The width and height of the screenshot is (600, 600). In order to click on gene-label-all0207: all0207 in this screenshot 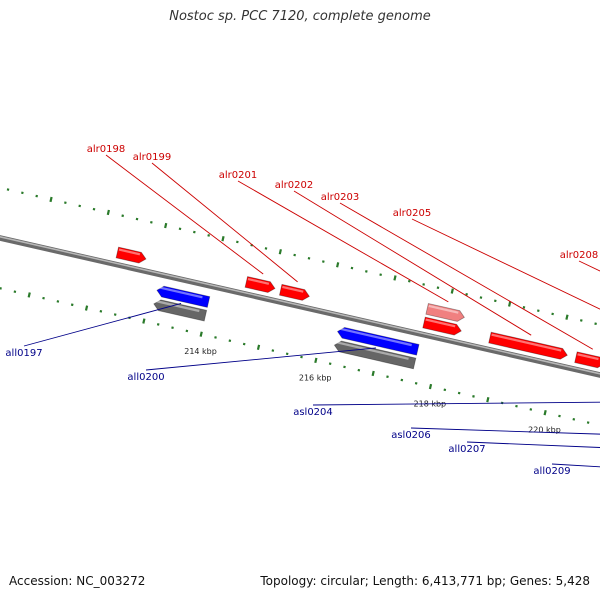, I will do `click(466, 449)`.